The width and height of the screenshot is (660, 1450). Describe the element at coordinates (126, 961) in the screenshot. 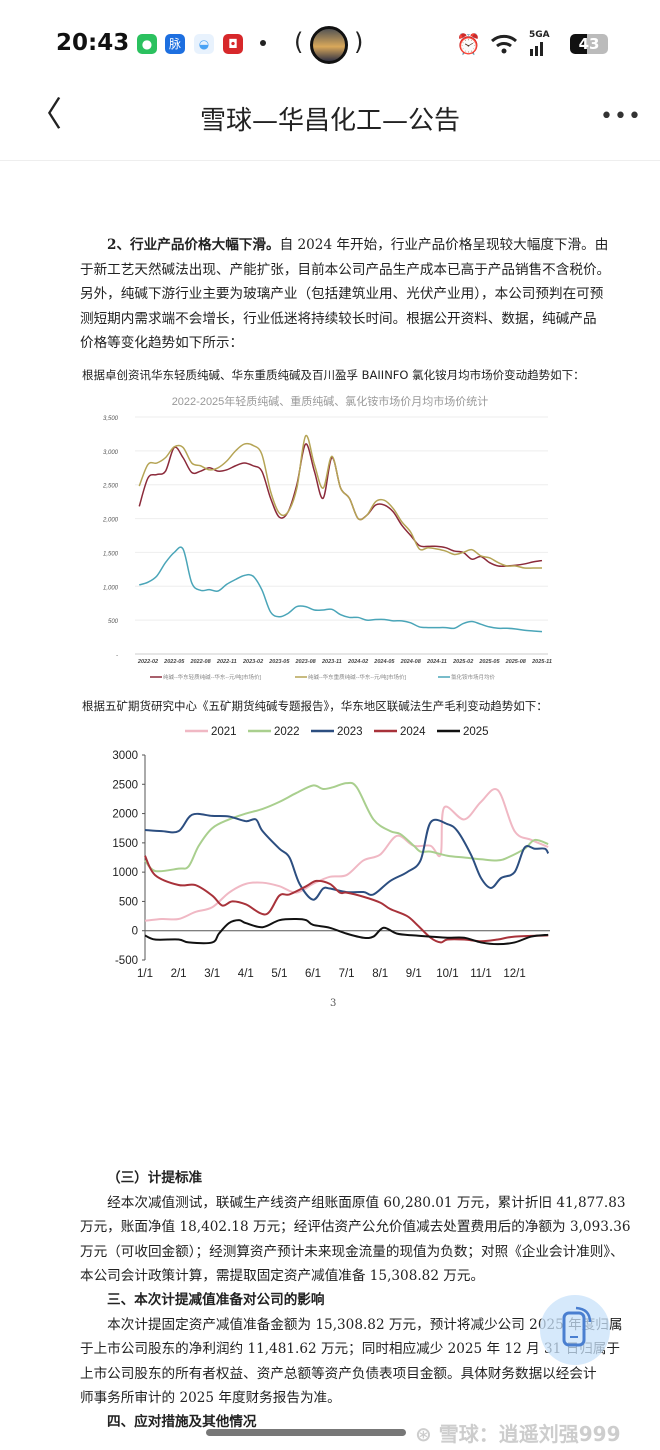

I see `y-tick-label: -500` at that location.